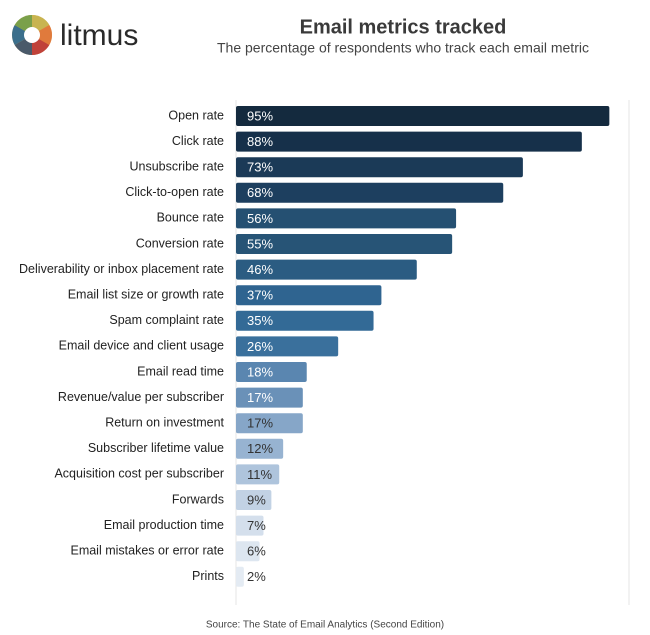 This screenshot has height=635, width=650. I want to click on value-label: 35%, so click(260, 320).